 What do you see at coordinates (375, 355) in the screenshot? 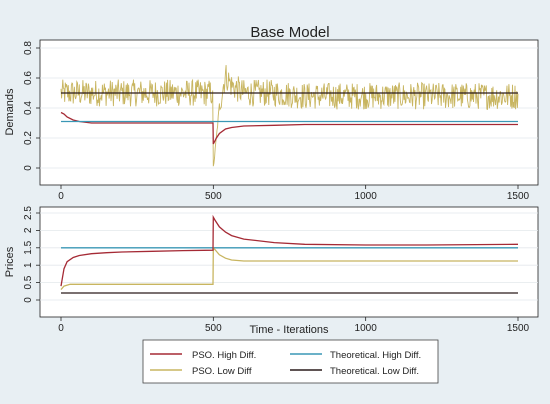
I see `legend-label-theoretical-high: Theoretical. High Diff.` at bounding box center [375, 355].